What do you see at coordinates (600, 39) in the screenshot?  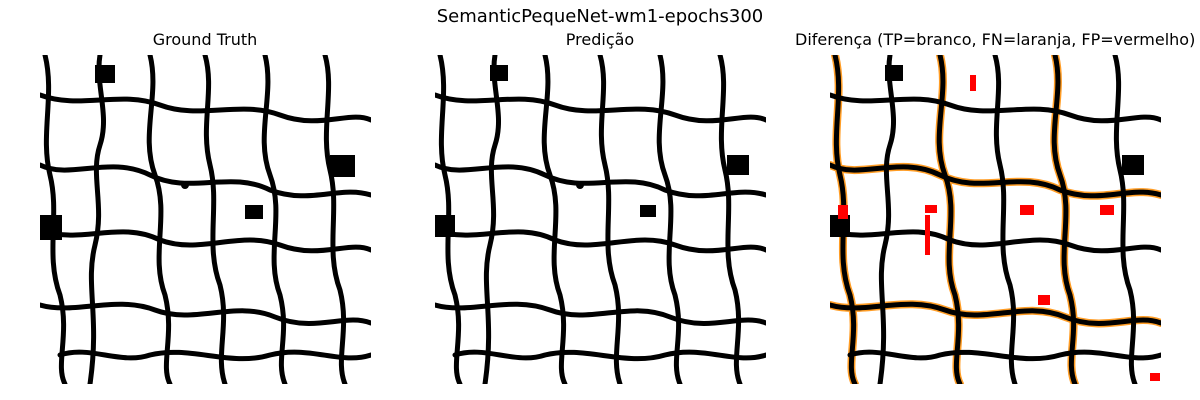 I see `panel-title-prediction: Predição` at bounding box center [600, 39].